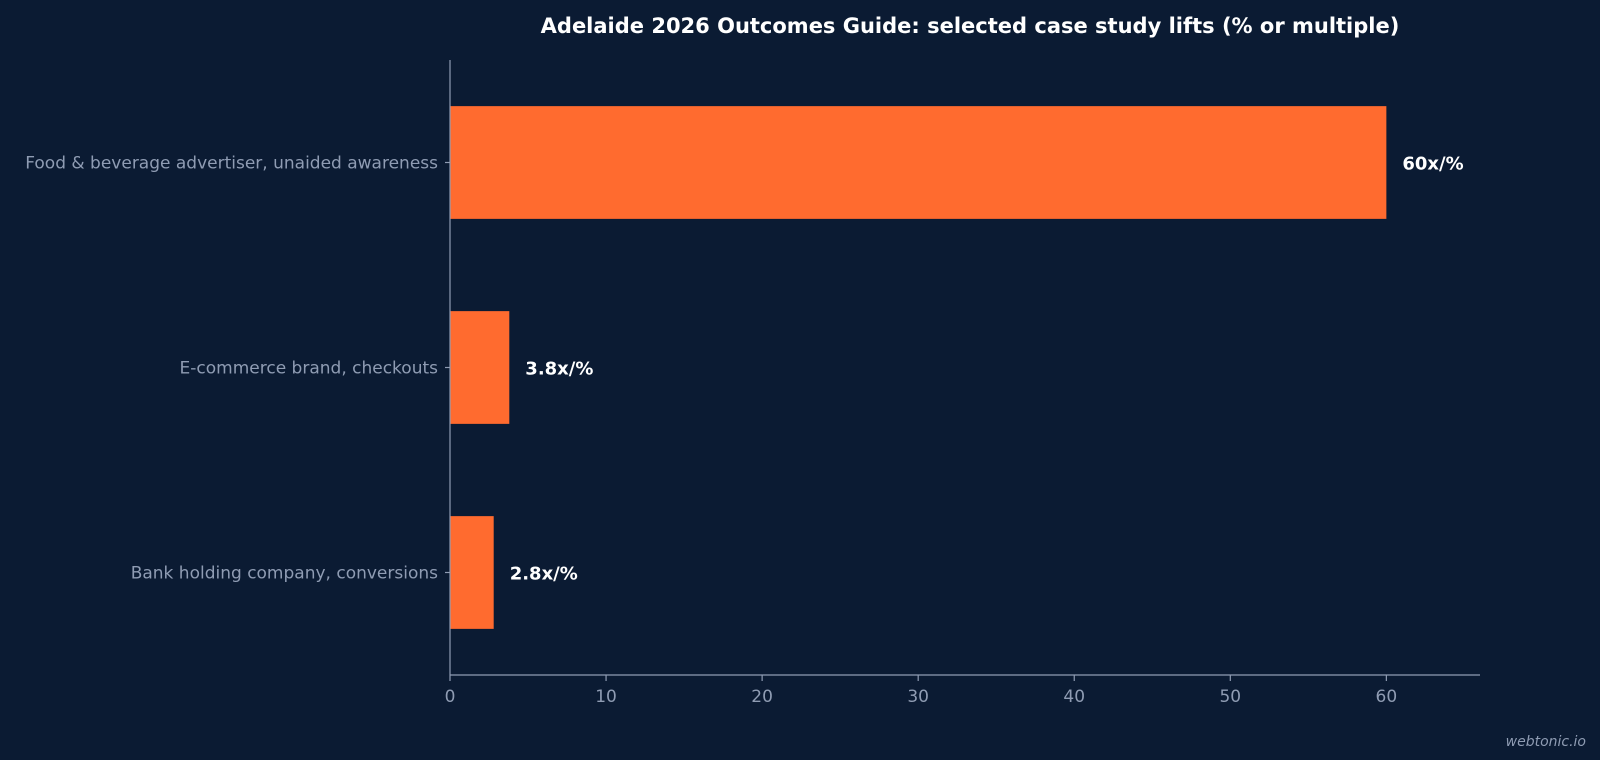 The image size is (1600, 760). I want to click on data-label-0: 60x/%, so click(1432, 164).